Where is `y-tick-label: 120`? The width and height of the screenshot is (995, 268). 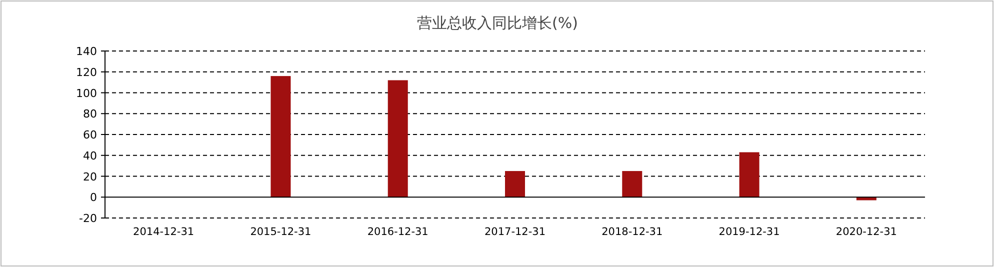
y-tick-label: 120 is located at coordinates (86, 72).